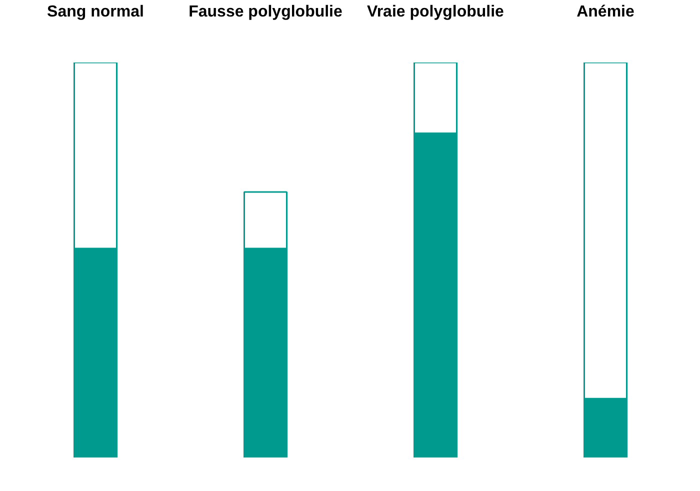 The height and width of the screenshot is (491, 700). Describe the element at coordinates (605, 12) in the screenshot. I see `x-tick-label: Anémie` at that location.